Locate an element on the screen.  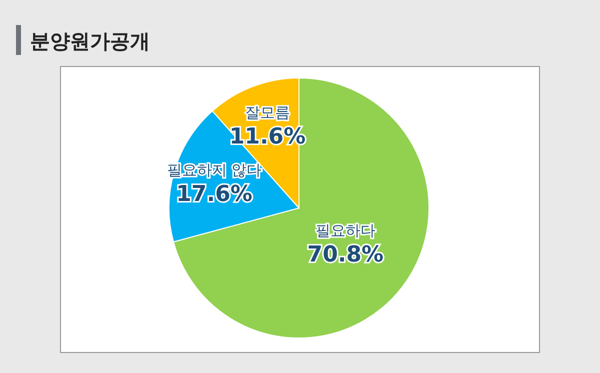
data-label: 70.8% is located at coordinates (345, 255).